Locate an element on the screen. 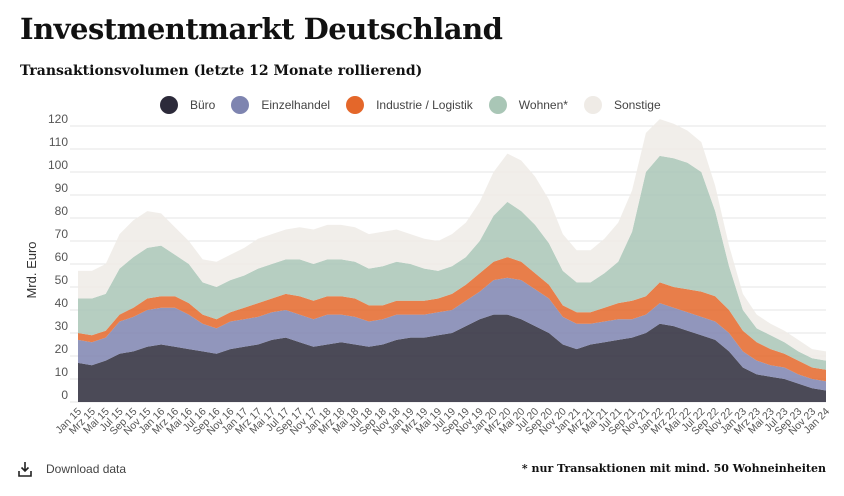 The height and width of the screenshot is (496, 844). y-tick-label: 50 is located at coordinates (62, 280).